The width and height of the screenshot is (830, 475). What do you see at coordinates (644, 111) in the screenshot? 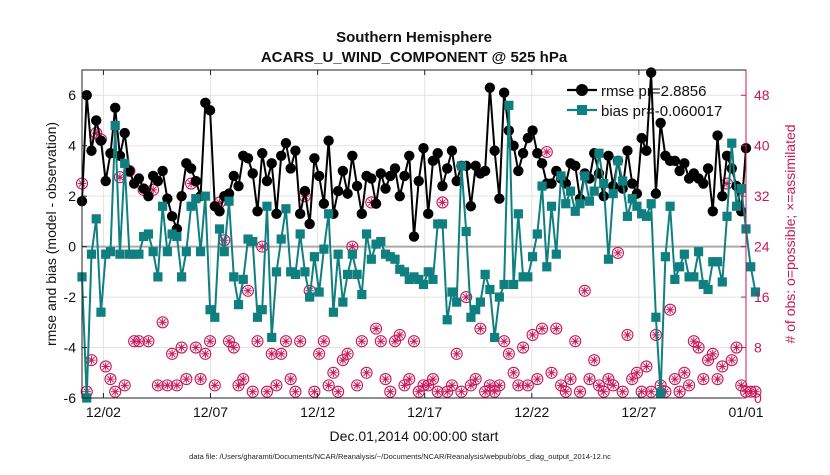
I see `legend-entry: bias pr=-0.060017` at bounding box center [644, 111].